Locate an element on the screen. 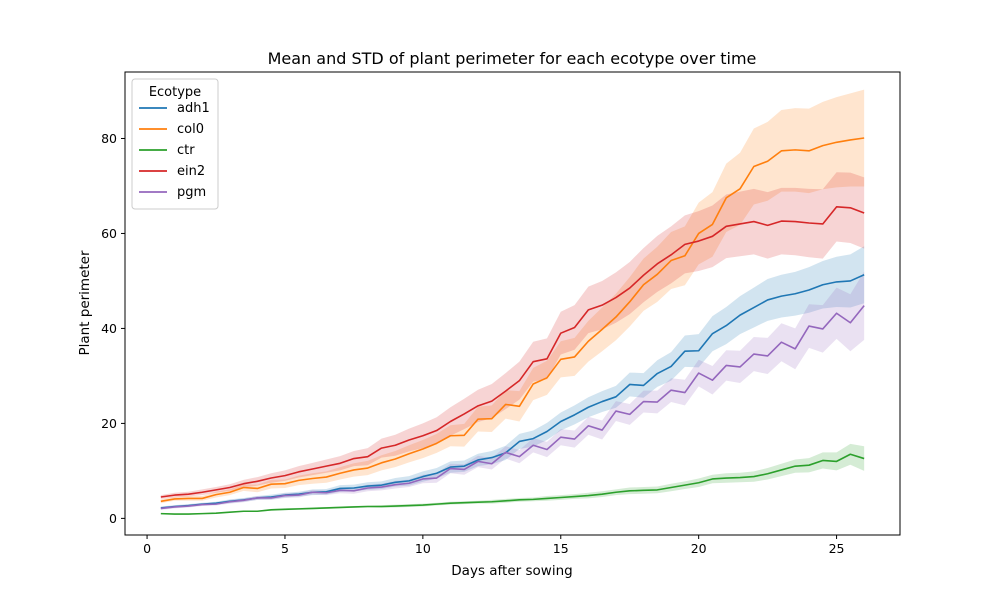 Image resolution: width=1000 pixels, height=600 pixels. legend-label-pgm: pgm is located at coordinates (191, 192).